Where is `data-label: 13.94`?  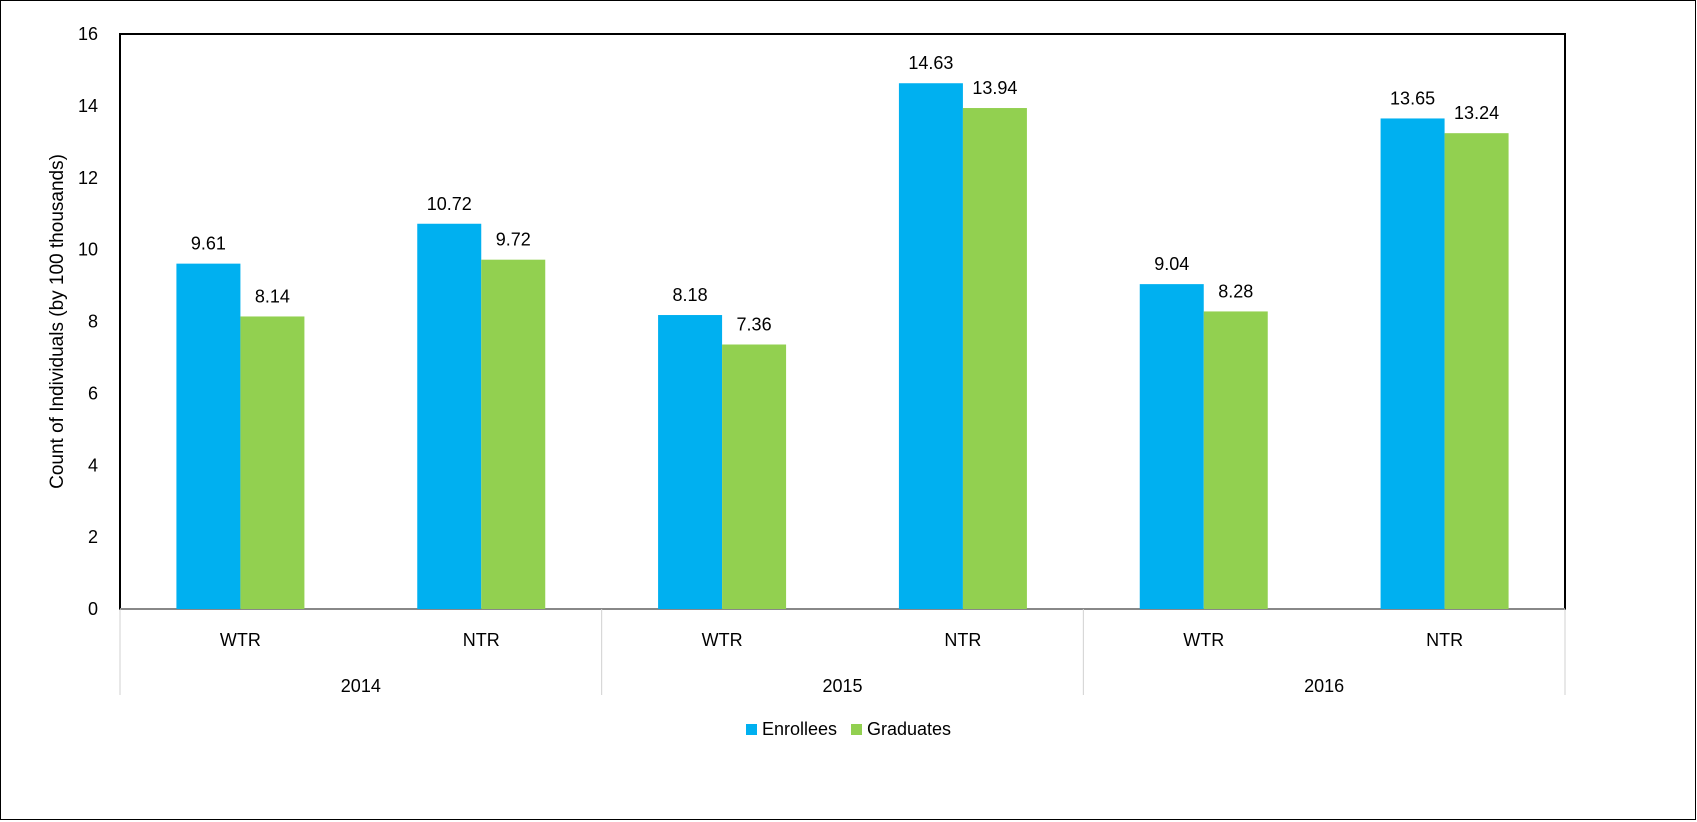
data-label: 13.94 is located at coordinates (994, 88).